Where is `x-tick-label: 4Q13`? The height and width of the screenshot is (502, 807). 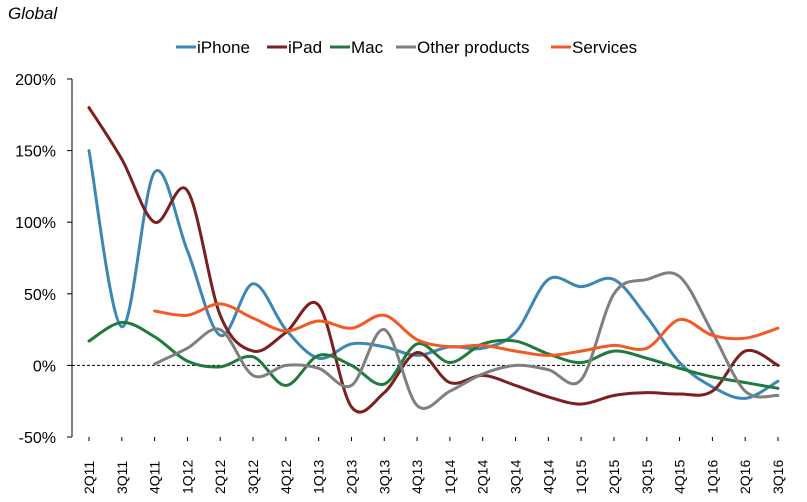 x-tick-label: 4Q13 is located at coordinates (417, 477).